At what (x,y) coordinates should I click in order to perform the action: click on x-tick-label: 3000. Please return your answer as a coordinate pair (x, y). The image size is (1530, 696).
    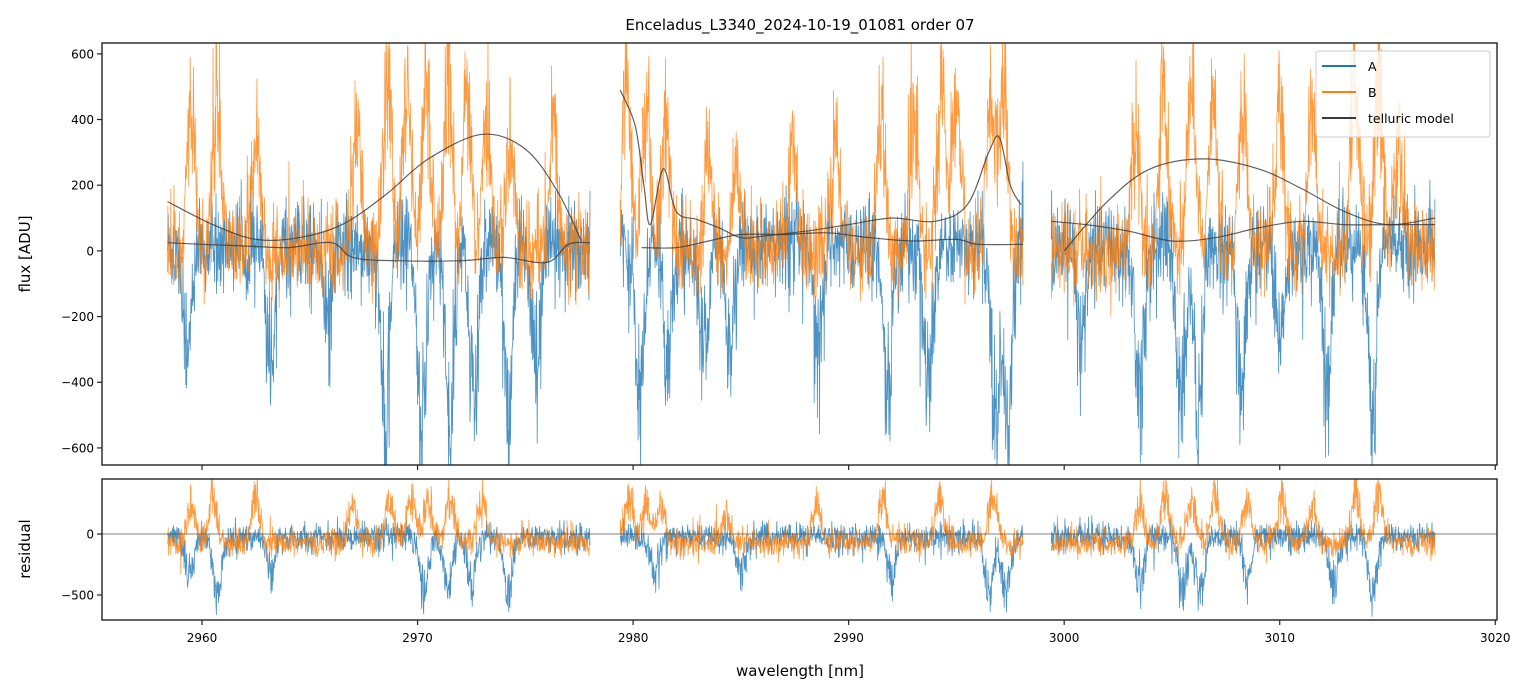
    Looking at the image, I should click on (1064, 638).